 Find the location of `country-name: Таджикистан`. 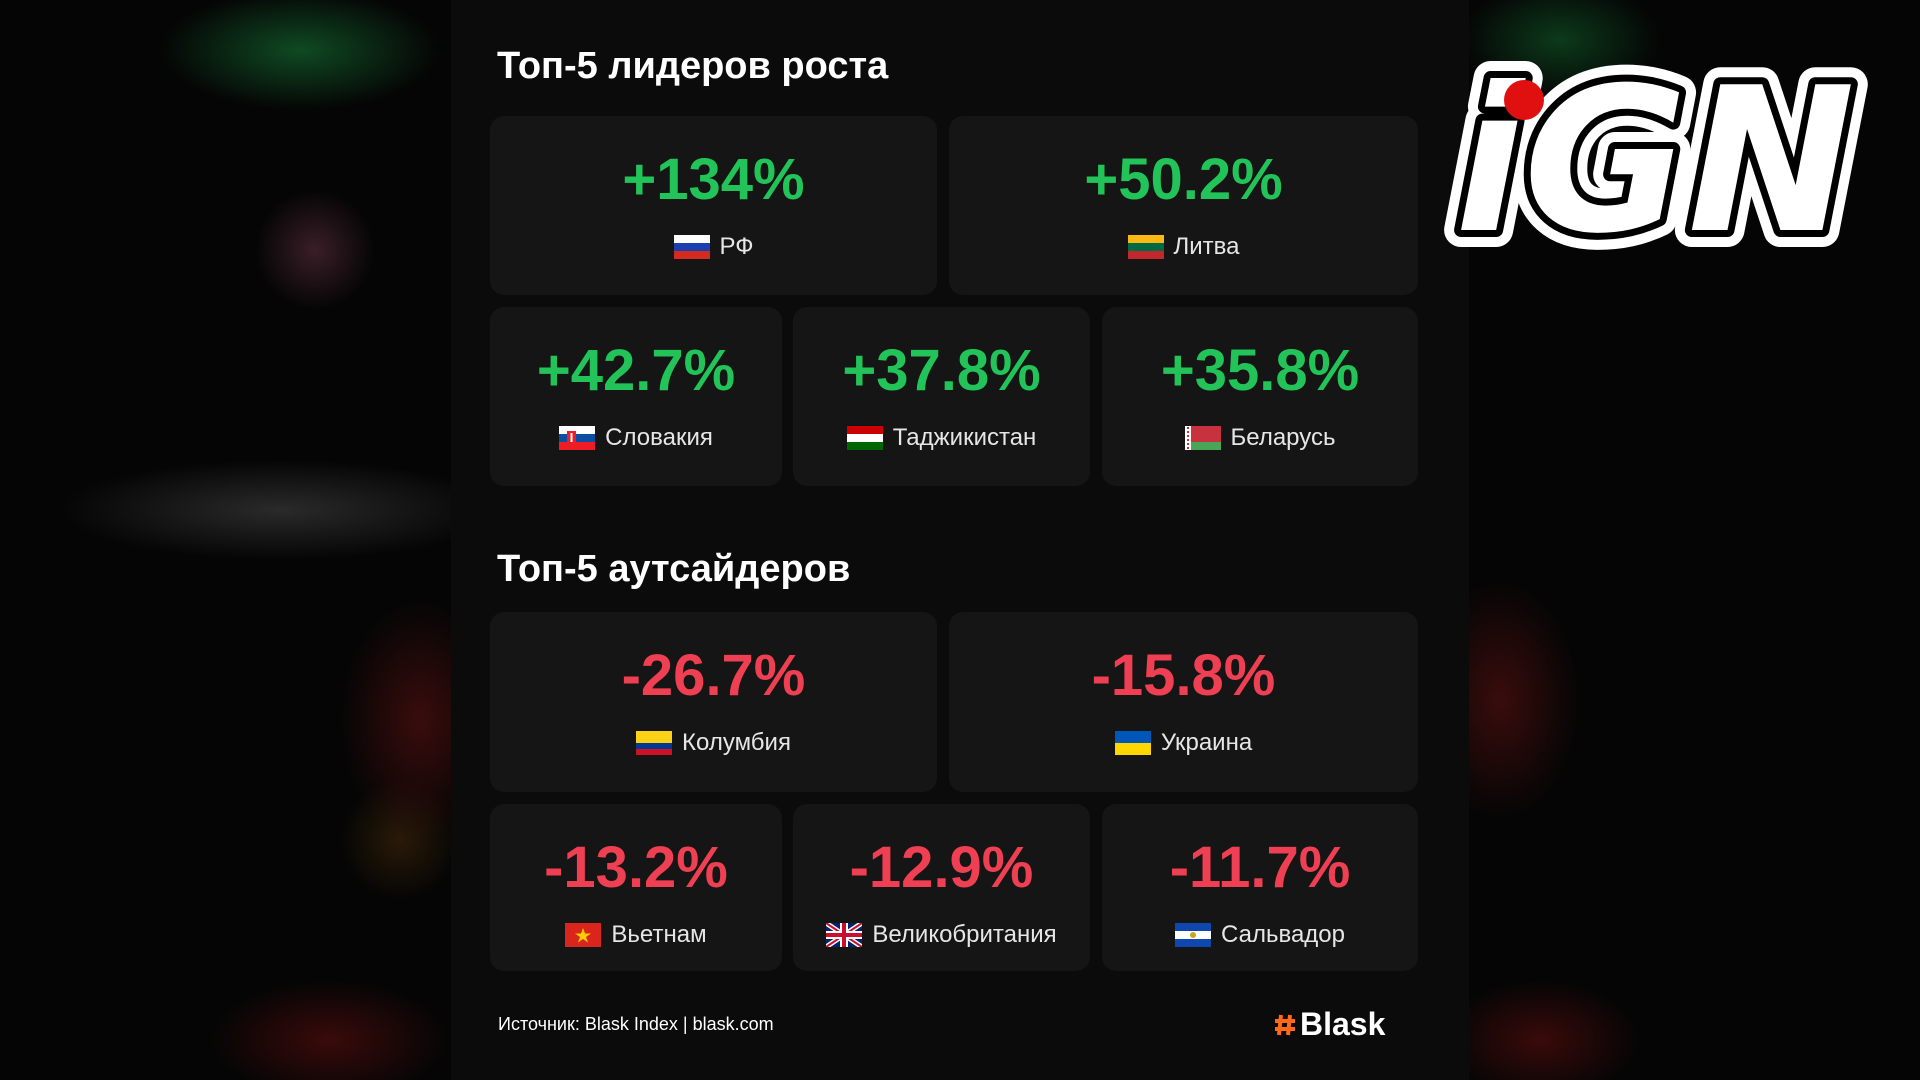

country-name: Таджикистан is located at coordinates (964, 437).